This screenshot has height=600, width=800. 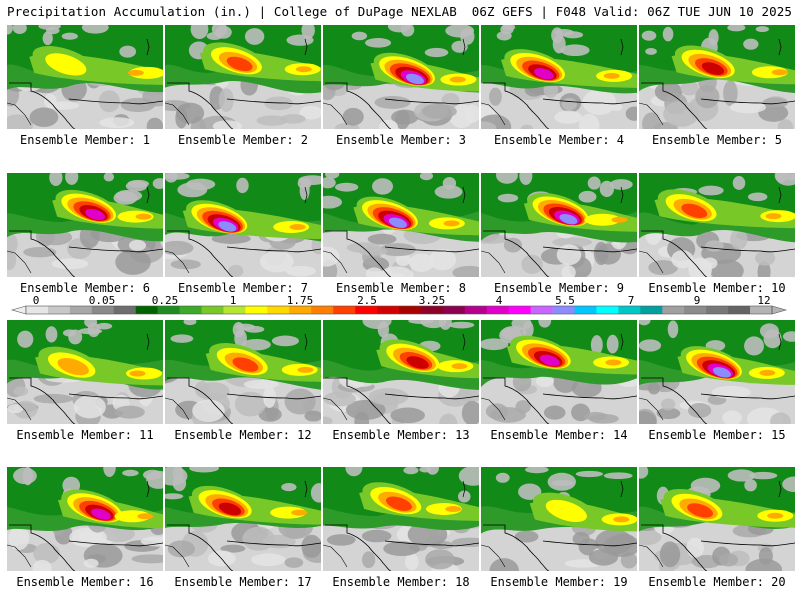 What do you see at coordinates (559, 140) in the screenshot?
I see `member-label: Ensemble Member: 4` at bounding box center [559, 140].